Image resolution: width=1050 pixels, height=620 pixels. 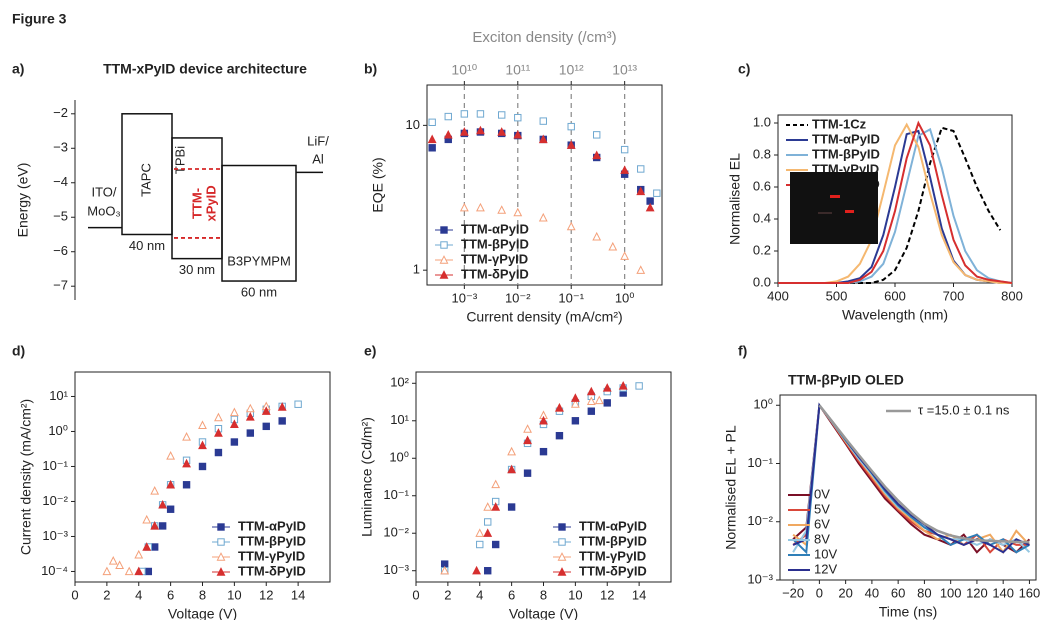 What do you see at coordinates (1030, 592) in the screenshot?
I see `x-tick-label: 160` at bounding box center [1030, 592].